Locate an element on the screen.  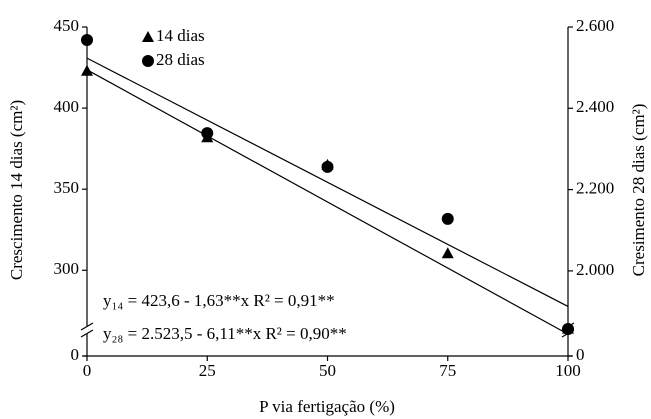
y-axis-label: Crescimento 14 dias (cm²) is located at coordinates (16, 190).